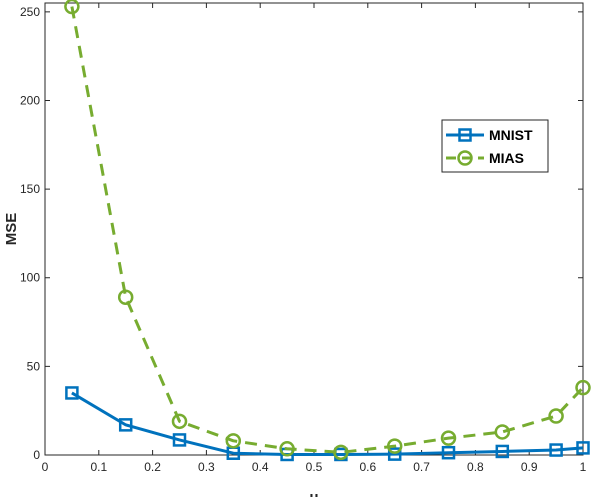 This screenshot has width=591, height=497. I want to click on legend-label-mnist: MNIST, so click(511, 135).